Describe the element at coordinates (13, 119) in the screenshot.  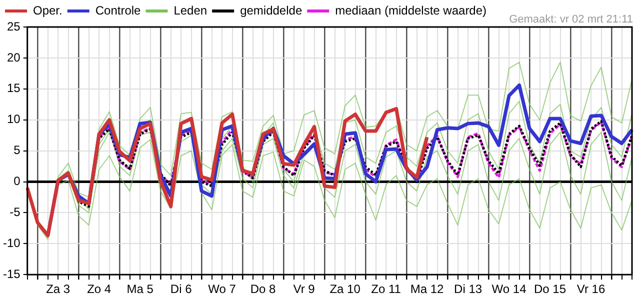
I see `y-tick-label: 10` at that location.